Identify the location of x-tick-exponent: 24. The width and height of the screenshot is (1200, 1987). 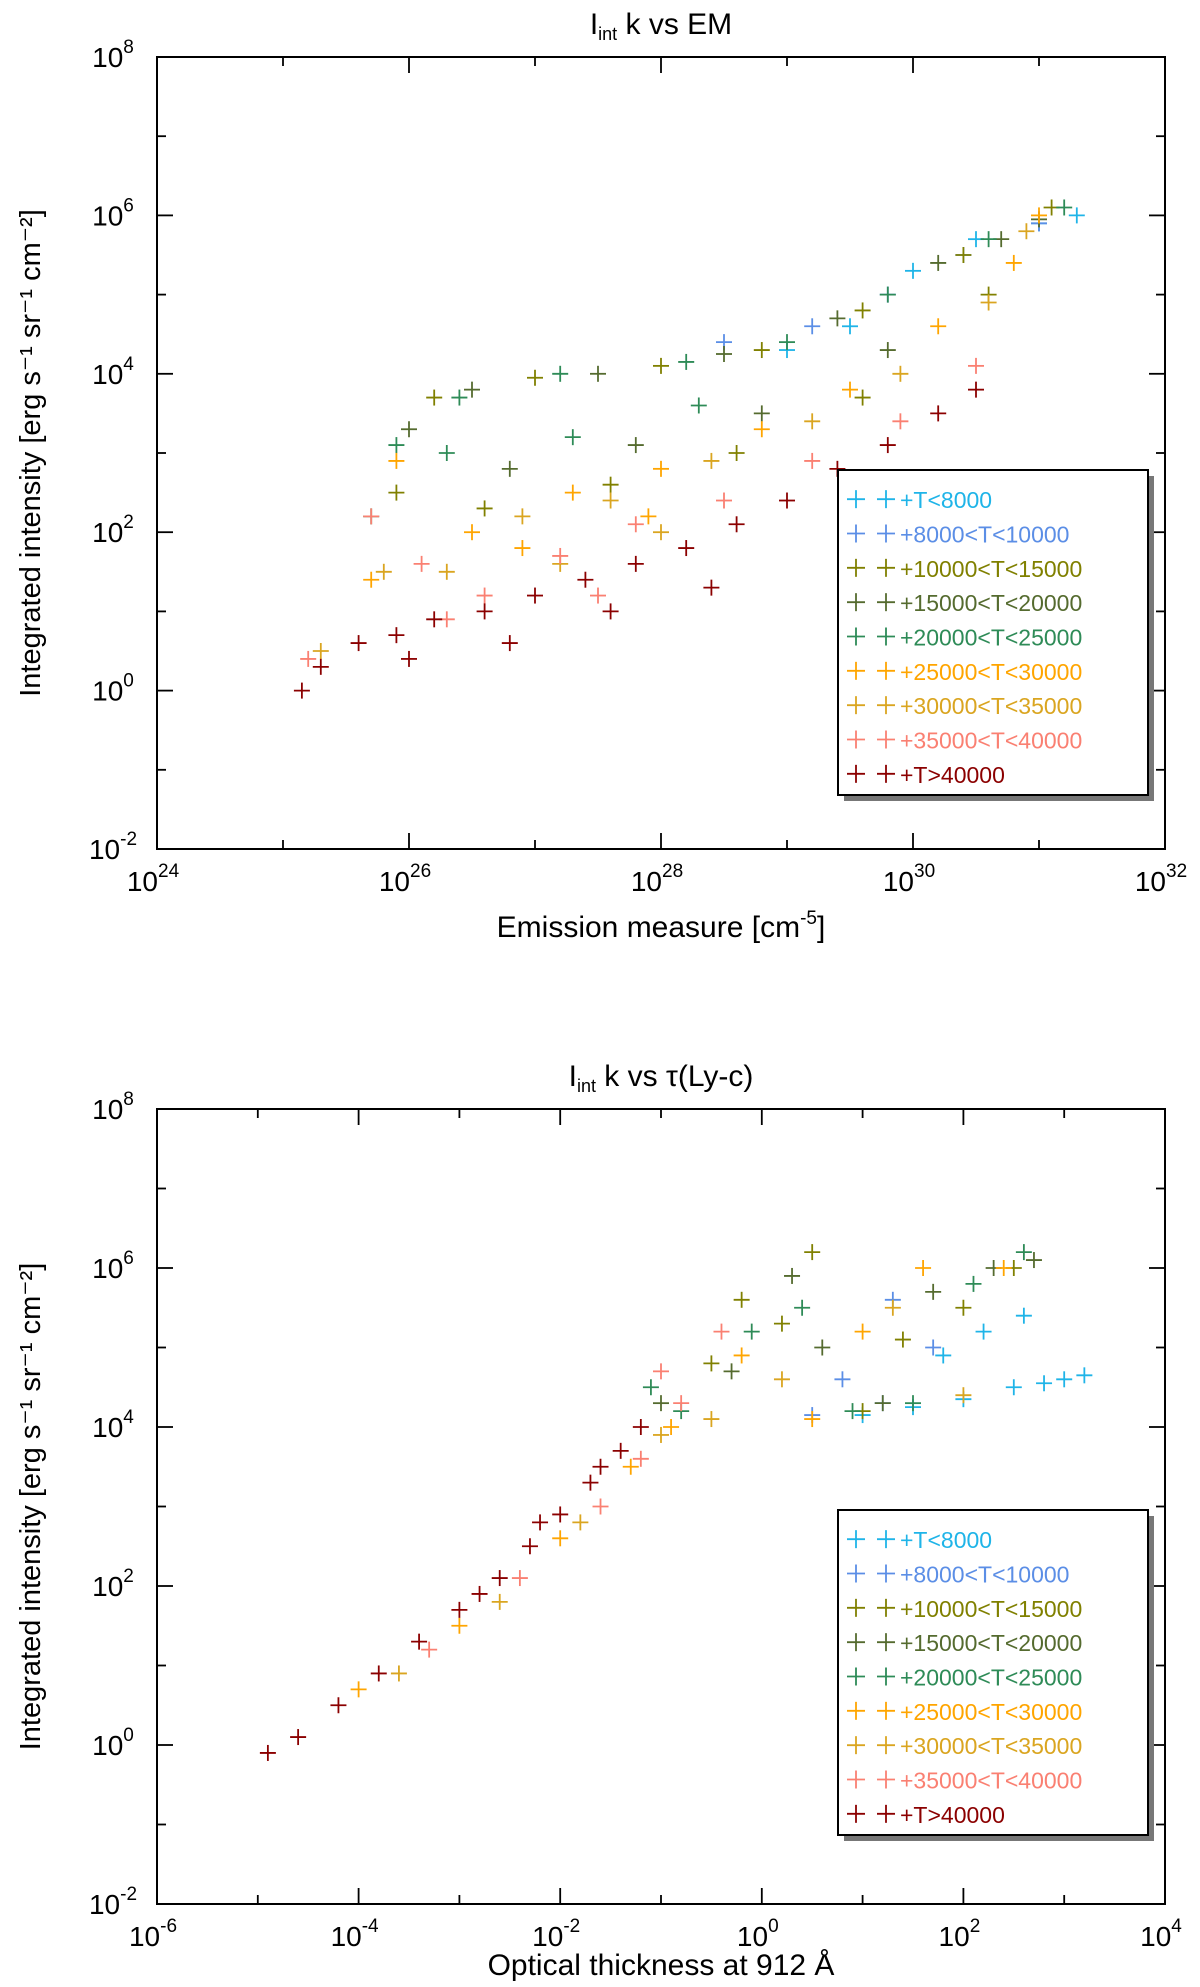
(169, 871).